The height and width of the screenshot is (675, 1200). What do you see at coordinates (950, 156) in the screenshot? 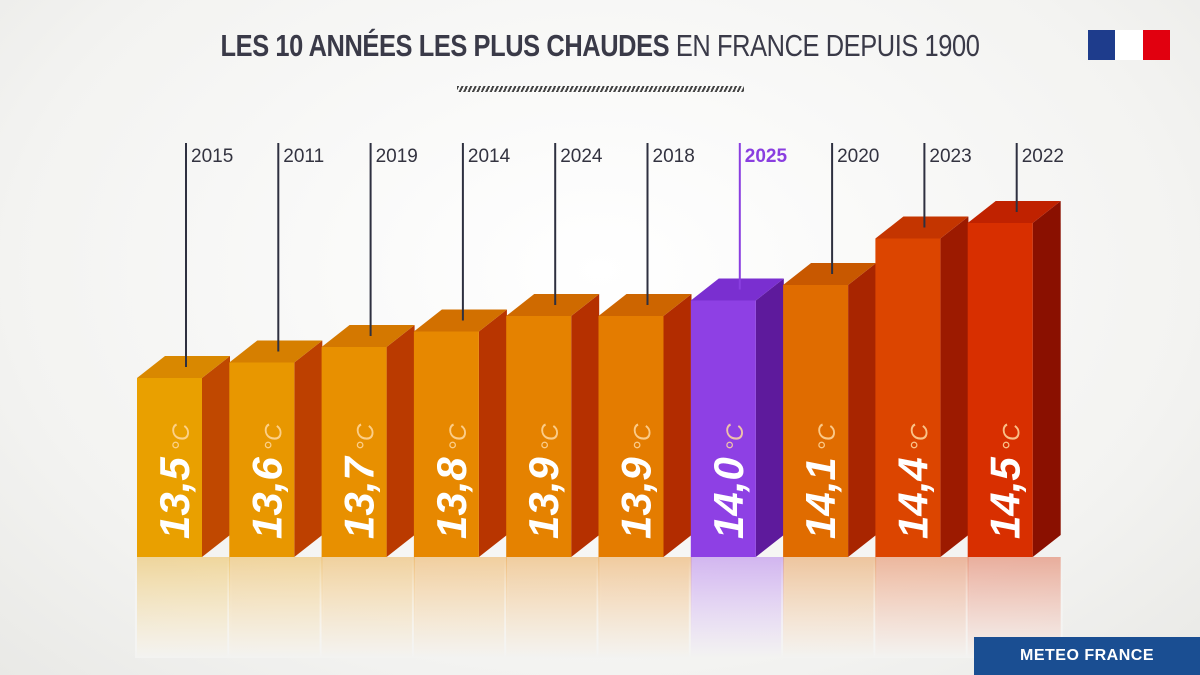
I see `year-label: 2023` at bounding box center [950, 156].